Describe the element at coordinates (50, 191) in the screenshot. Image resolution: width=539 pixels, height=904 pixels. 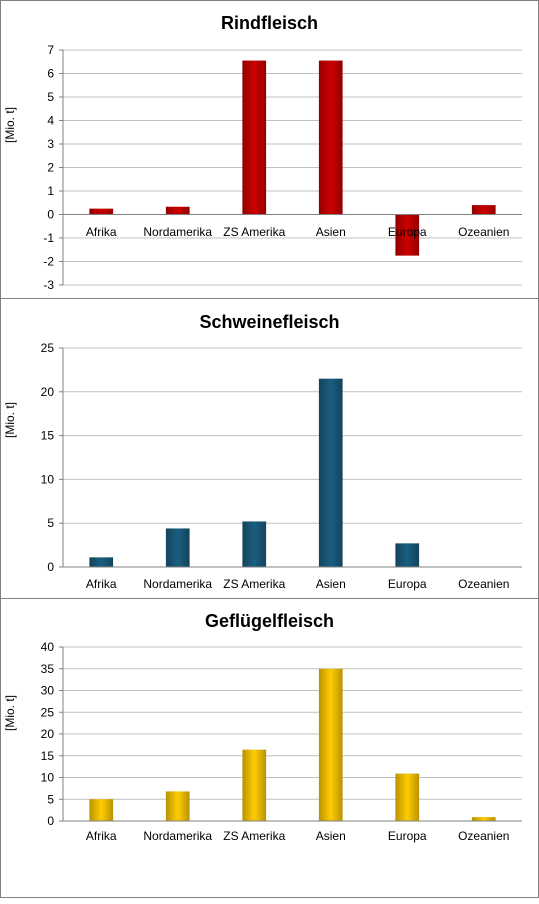
I see `y-tick-label: 1` at that location.